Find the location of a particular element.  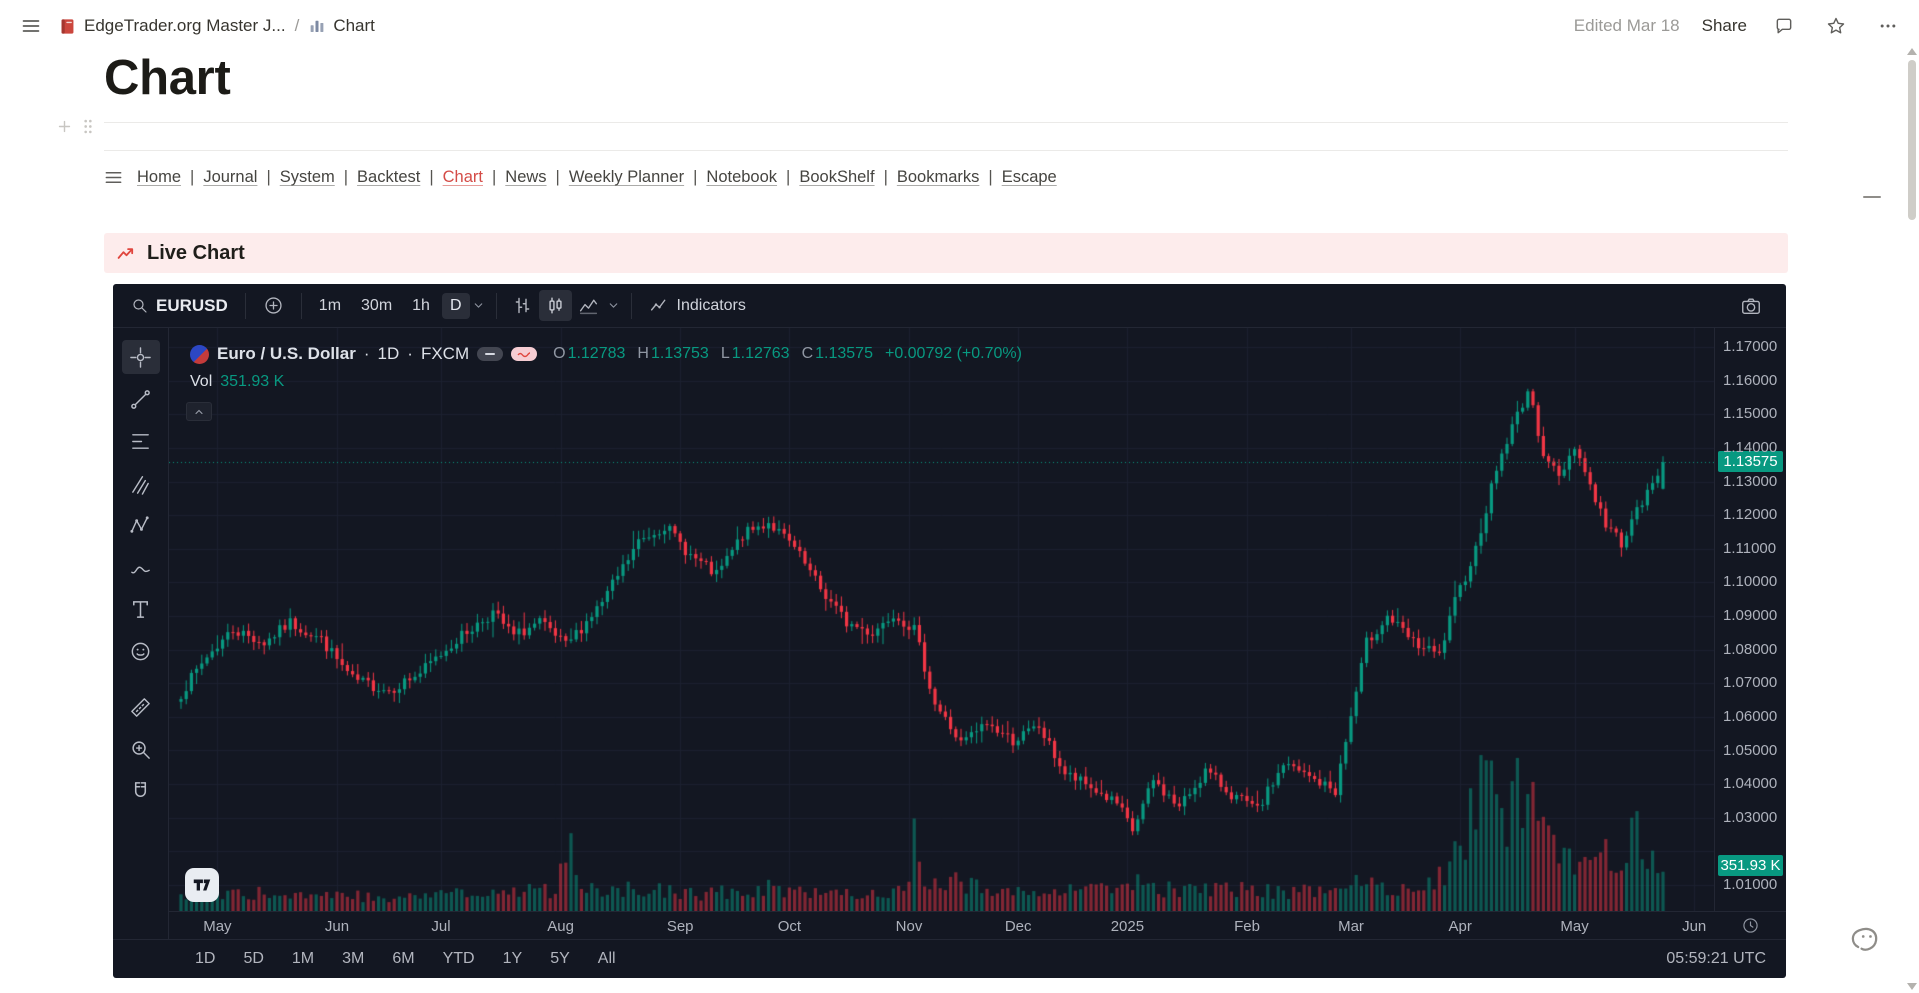

page-breadcrumb: Chart is located at coordinates (341, 26).